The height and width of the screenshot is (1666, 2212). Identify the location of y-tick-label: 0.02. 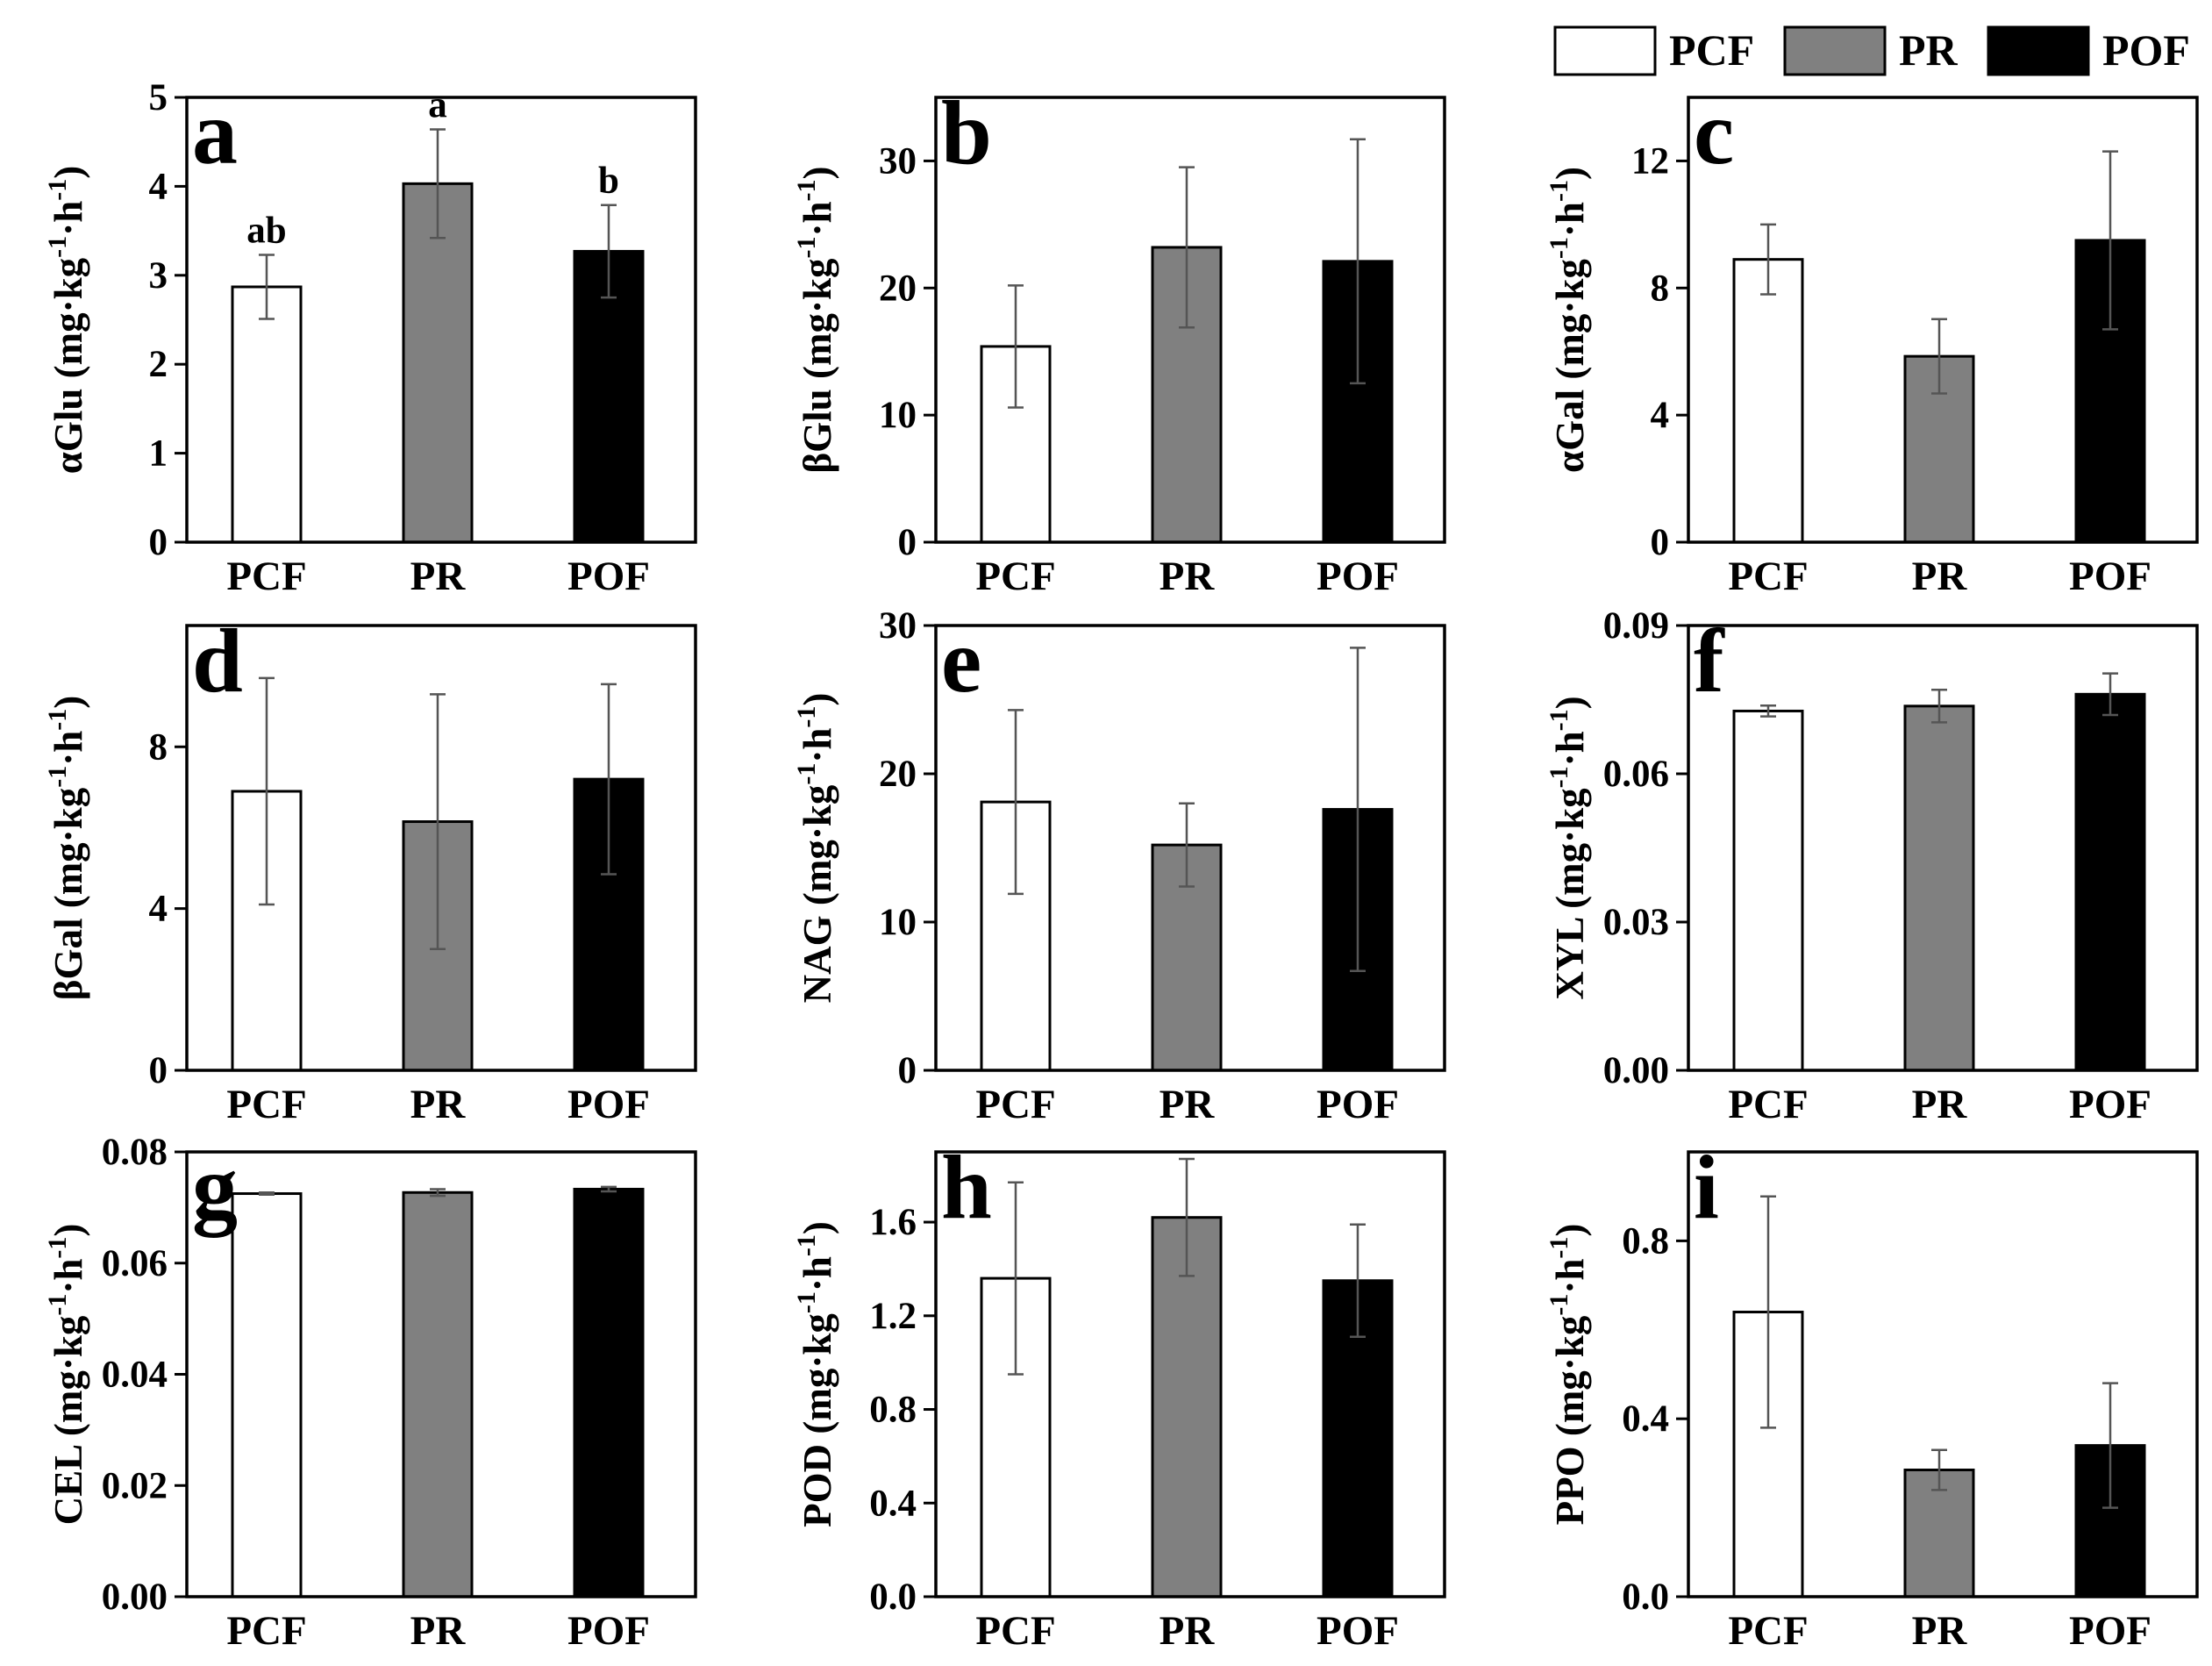
(135, 1485).